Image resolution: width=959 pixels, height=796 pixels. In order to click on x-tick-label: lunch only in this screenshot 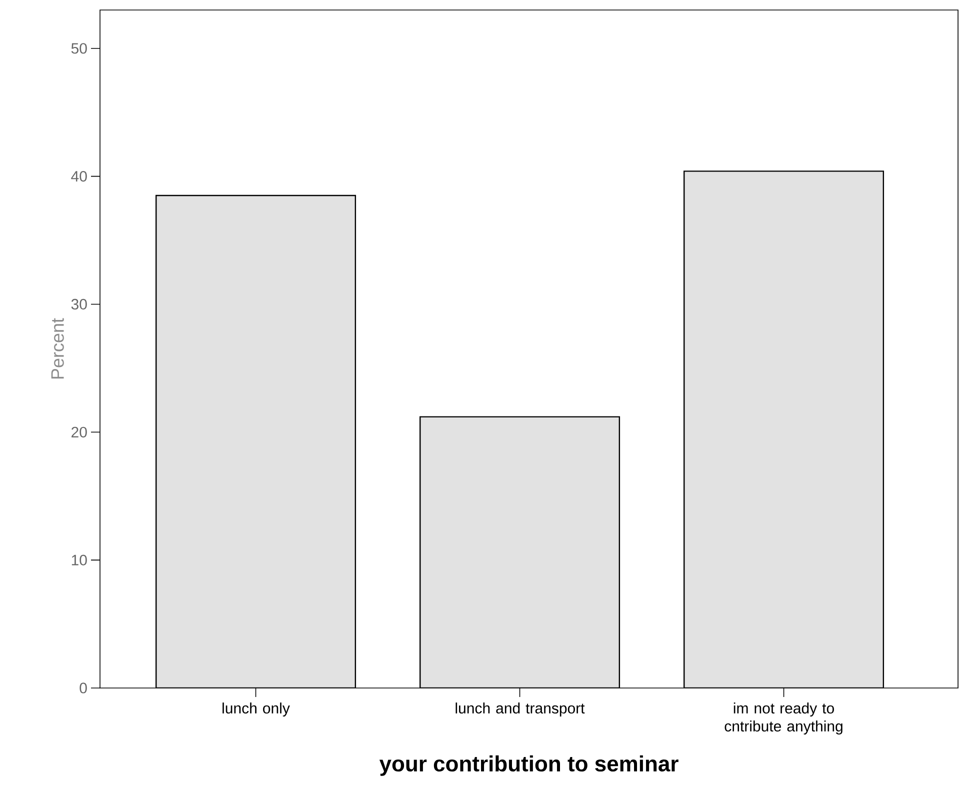, I will do `click(256, 709)`.